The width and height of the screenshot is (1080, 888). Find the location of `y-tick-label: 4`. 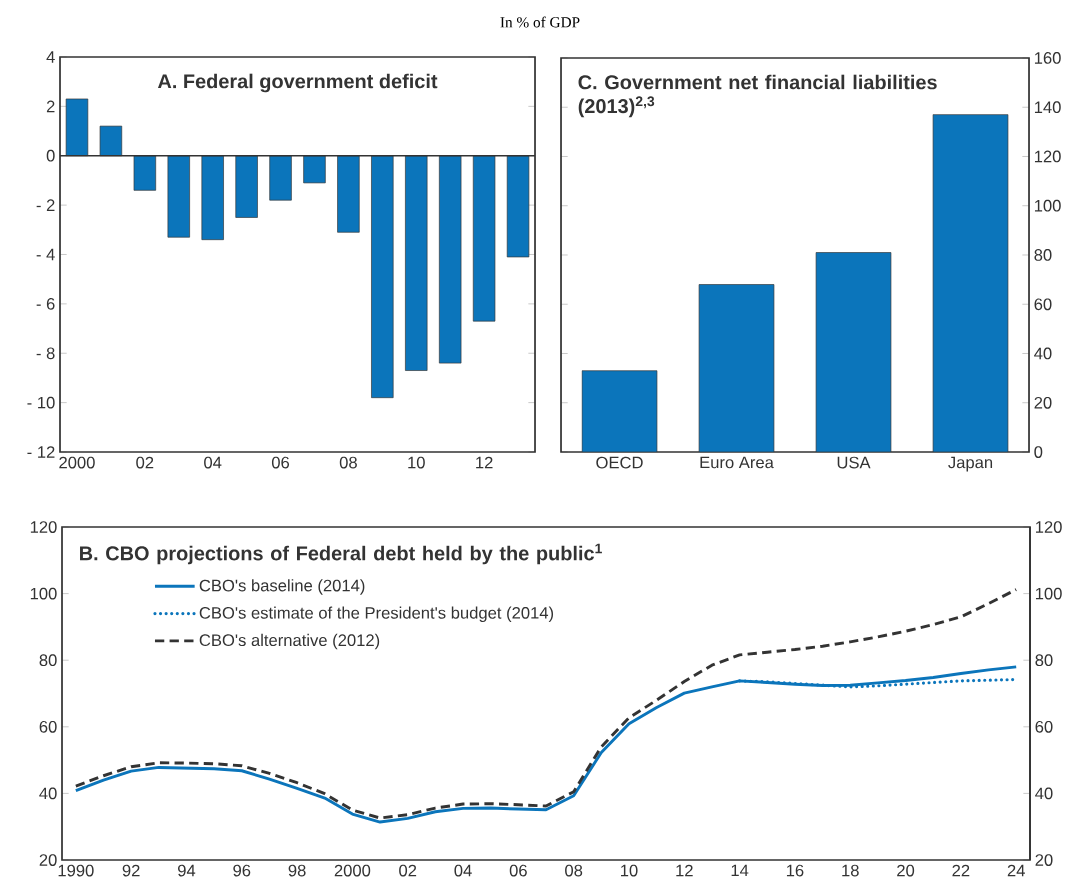

y-tick-label: 4 is located at coordinates (50, 57).